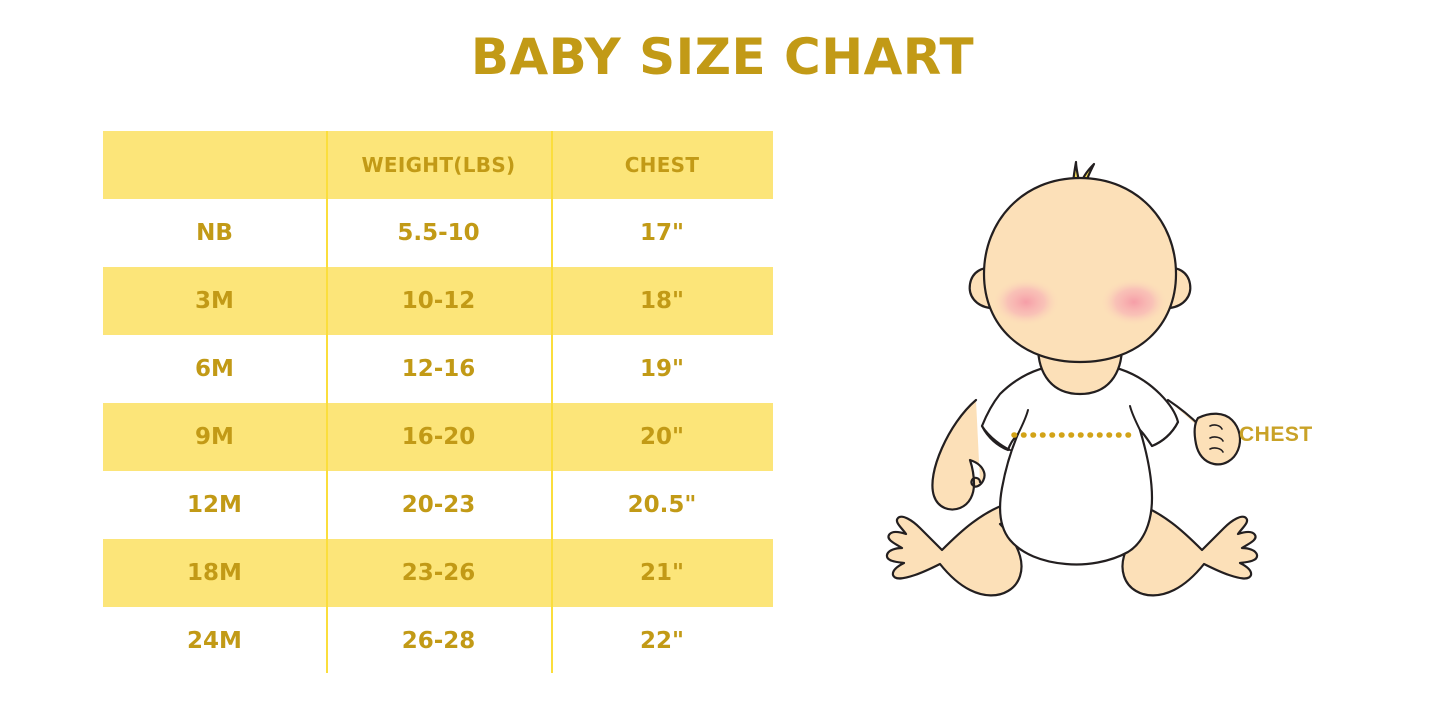 The image size is (1445, 723). I want to click on cell-weight: 23-26, so click(438, 573).